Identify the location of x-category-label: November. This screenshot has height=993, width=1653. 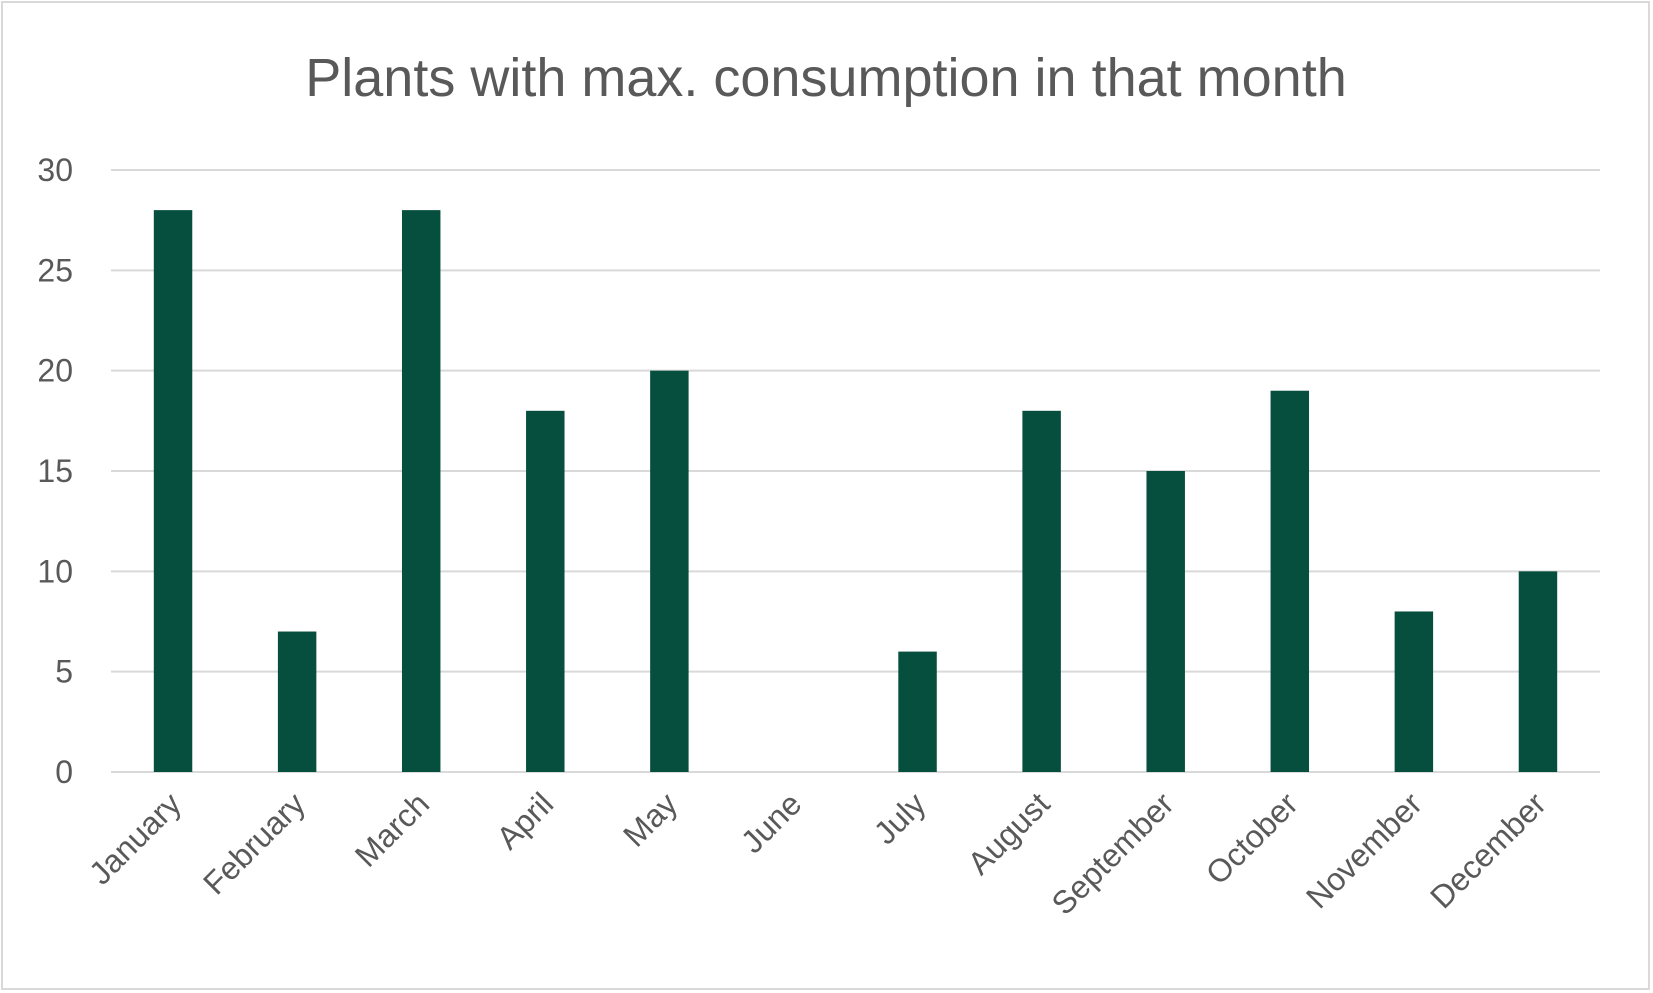
(1364, 850).